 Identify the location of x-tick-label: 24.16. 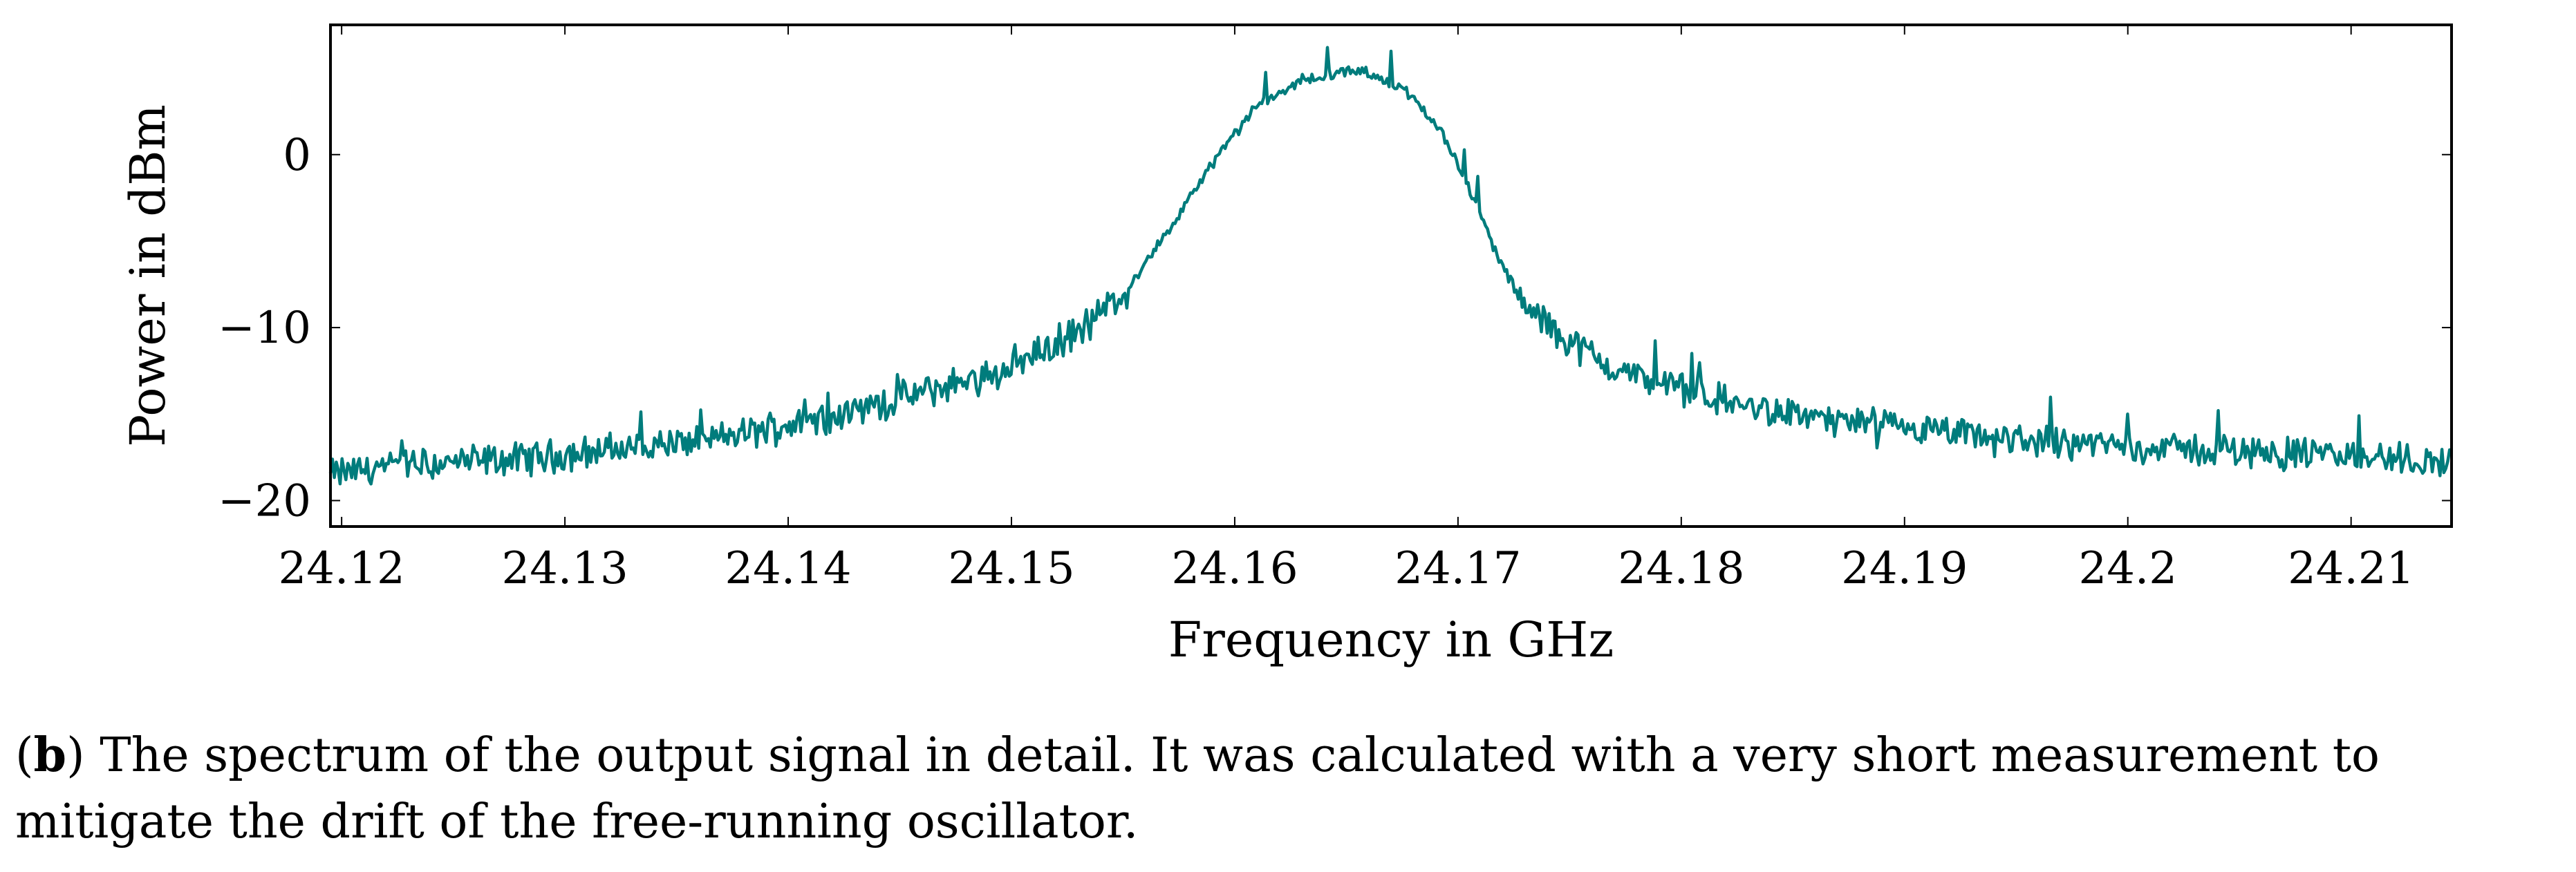
(1234, 569).